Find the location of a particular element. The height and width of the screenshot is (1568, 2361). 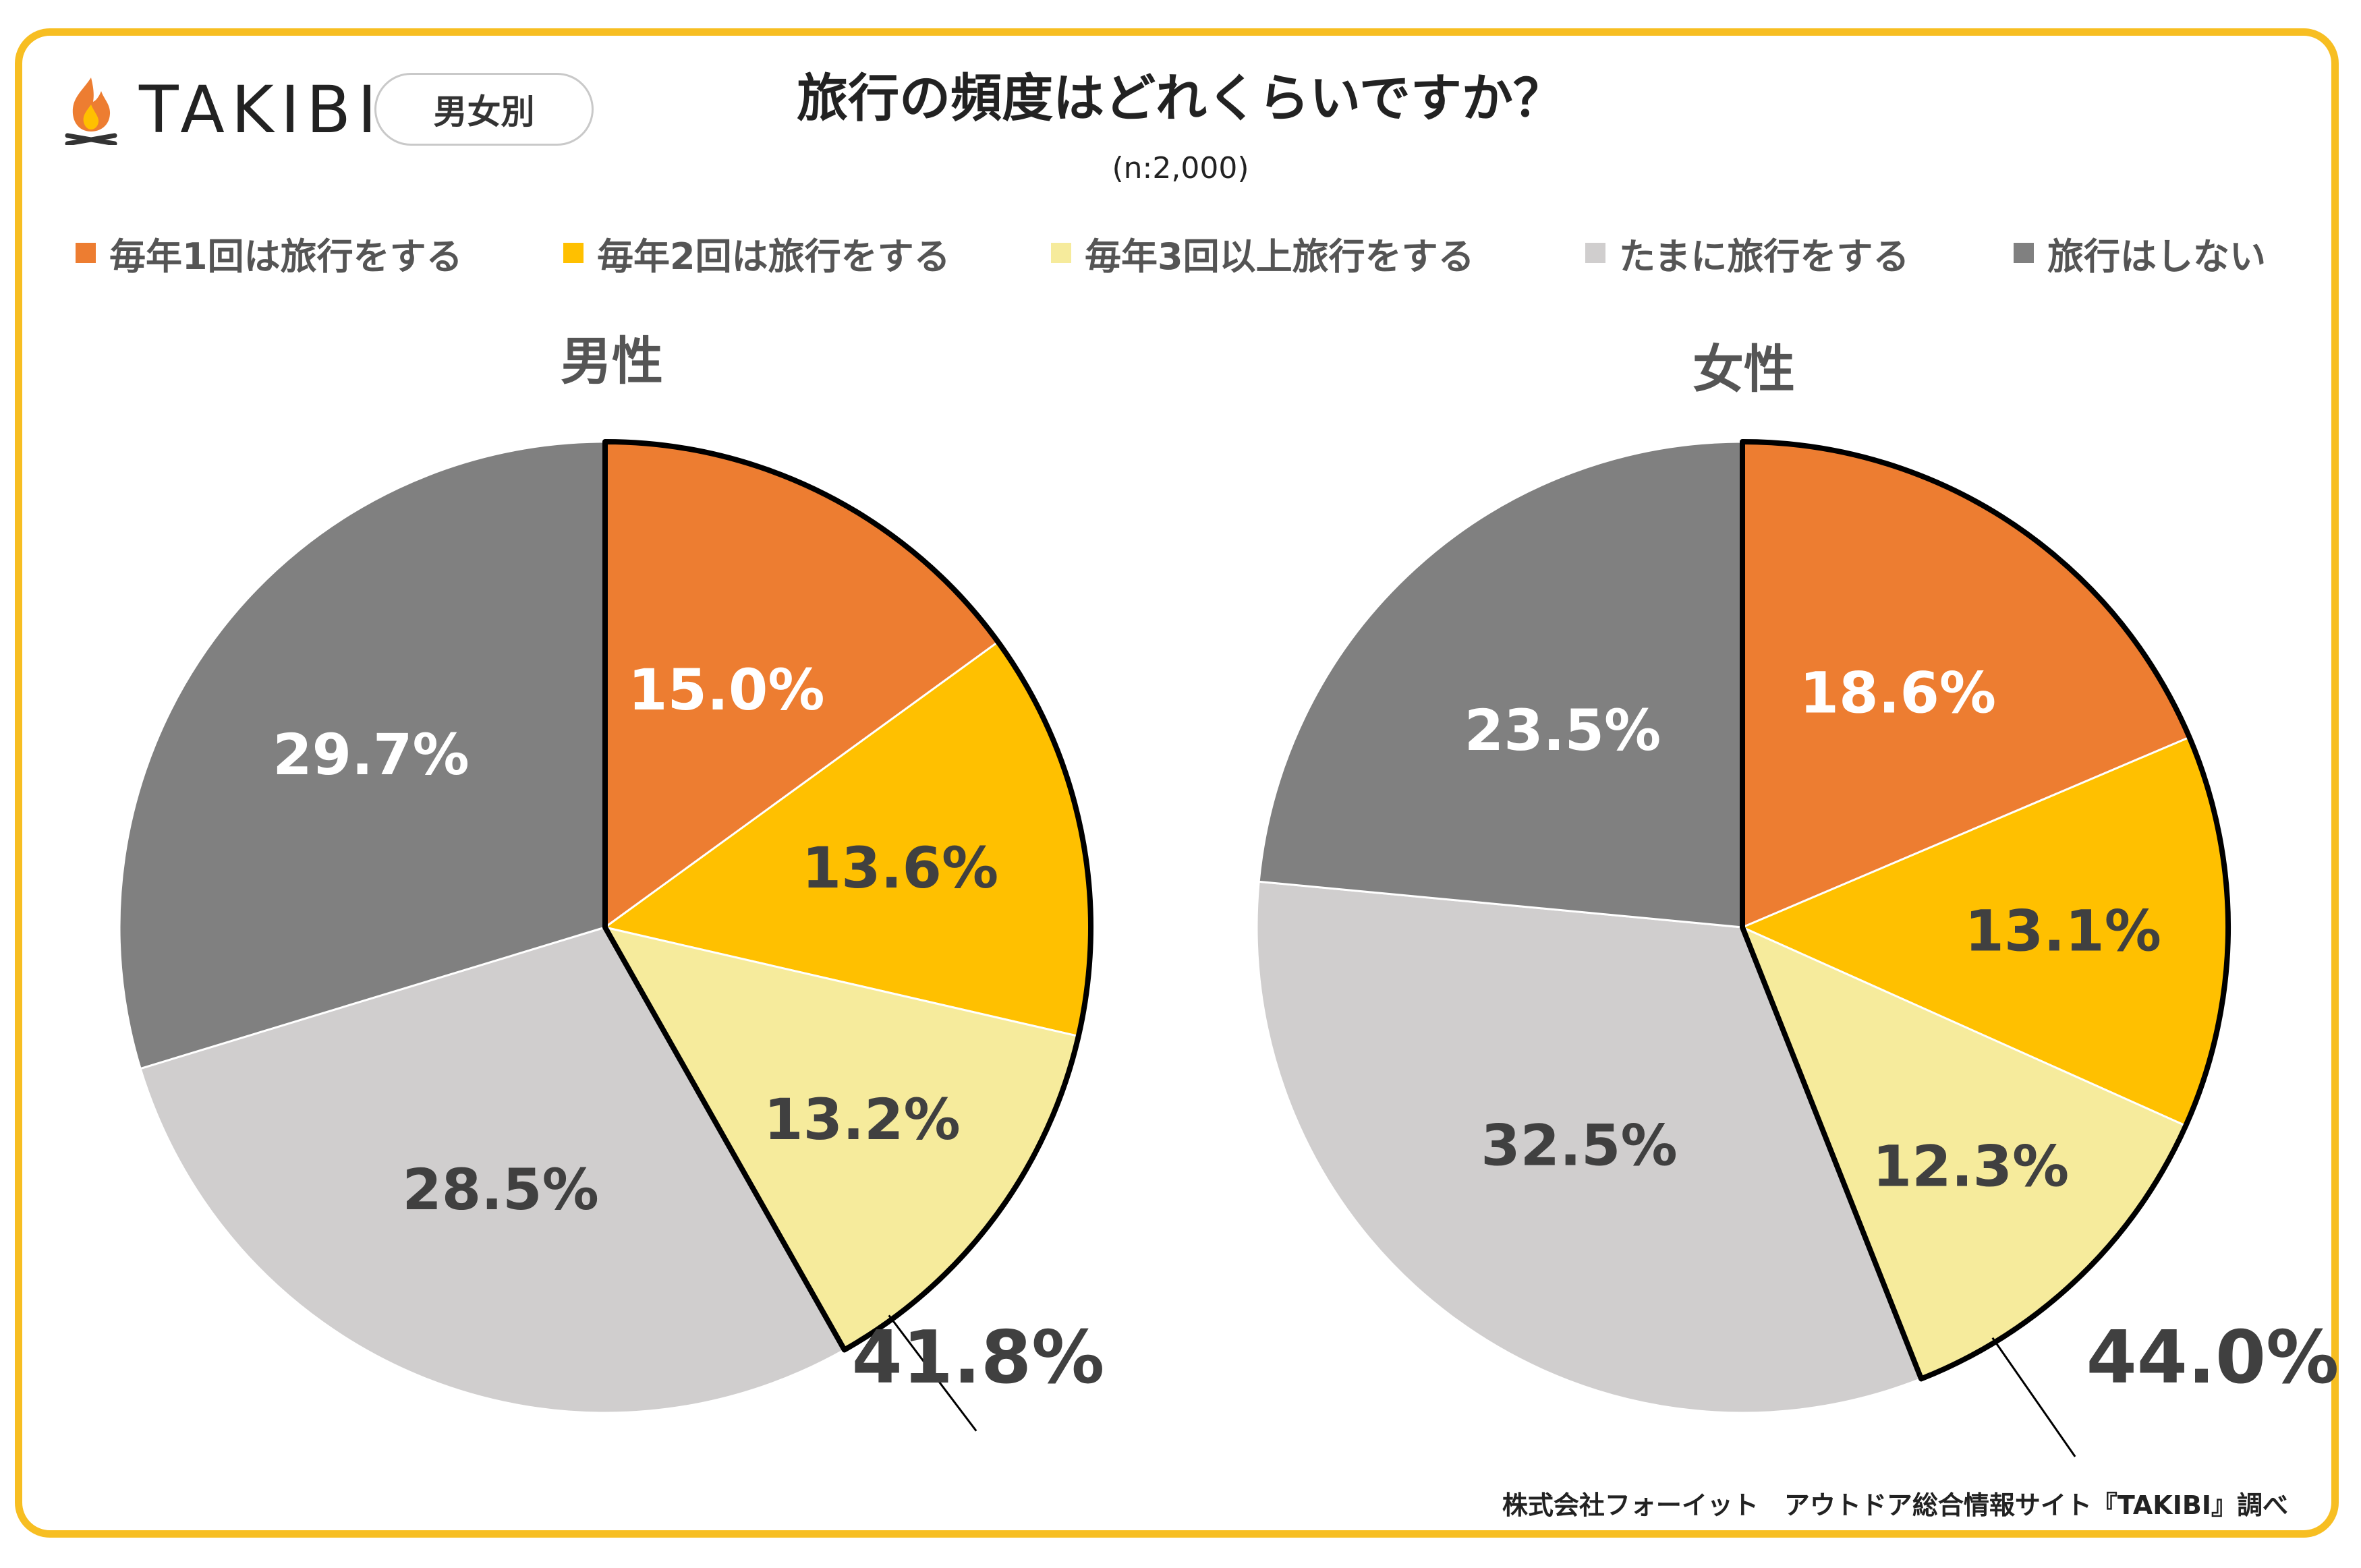

highlight-total-label: 41.8% is located at coordinates (978, 1358).